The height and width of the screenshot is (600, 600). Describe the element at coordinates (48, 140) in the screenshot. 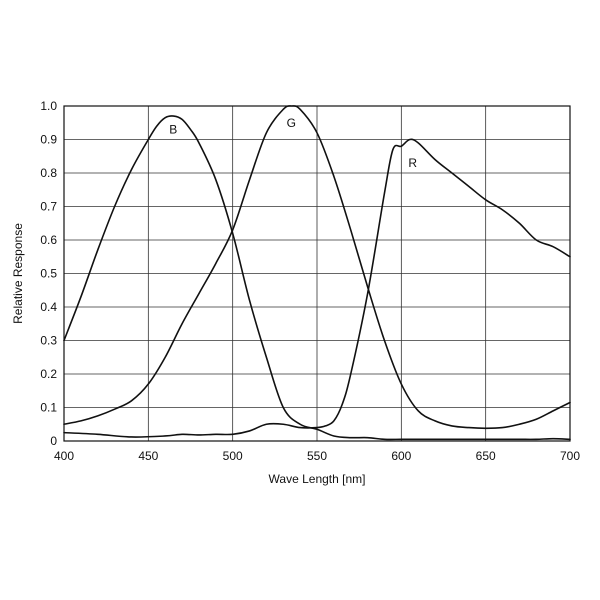

I see `y-tick-label: 0.9` at that location.